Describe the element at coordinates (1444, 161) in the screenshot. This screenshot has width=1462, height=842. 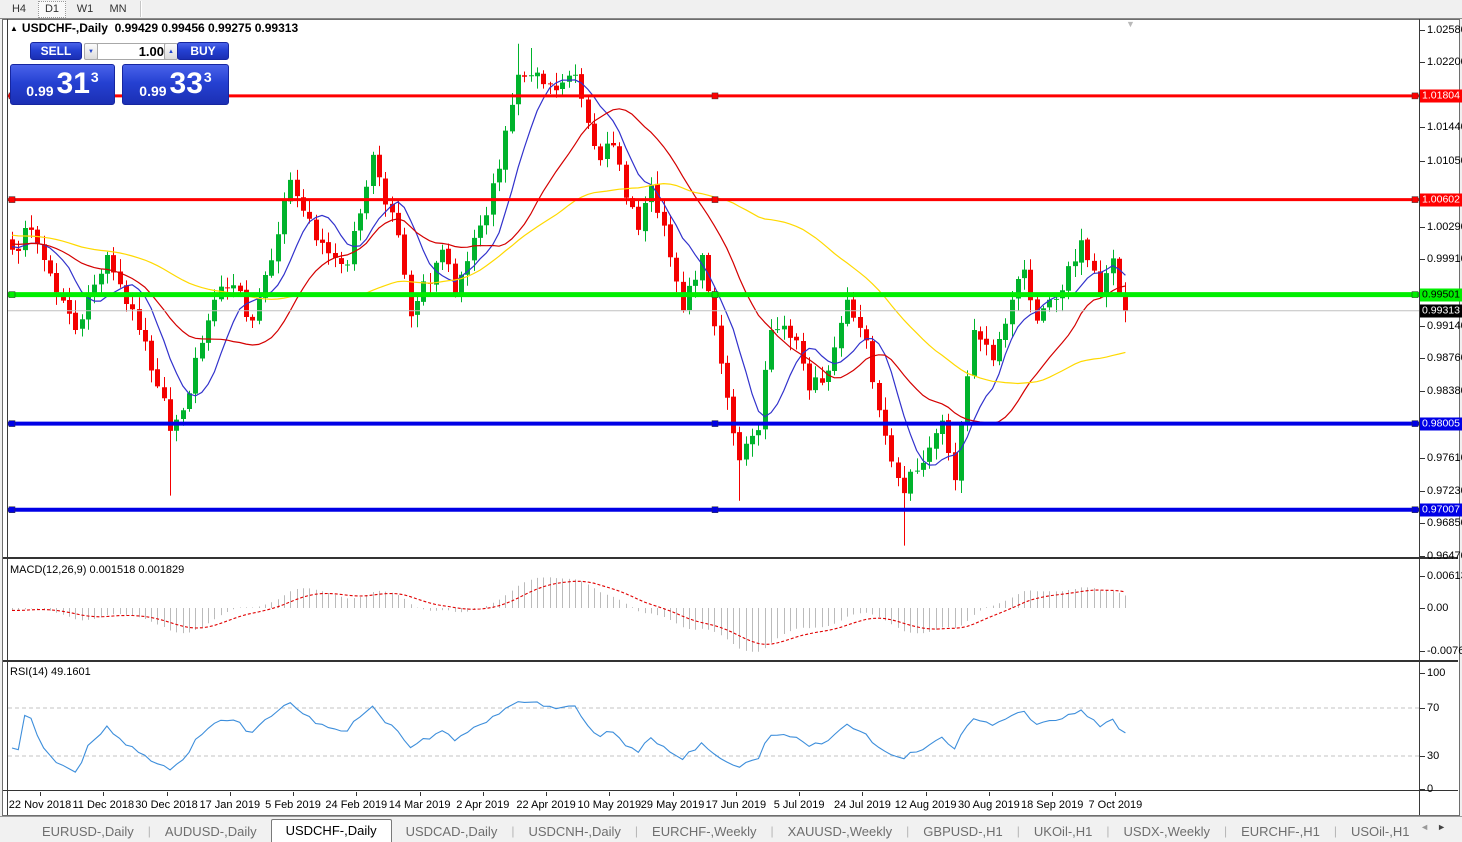
I see `axis-tick-label: 1.01050` at that location.